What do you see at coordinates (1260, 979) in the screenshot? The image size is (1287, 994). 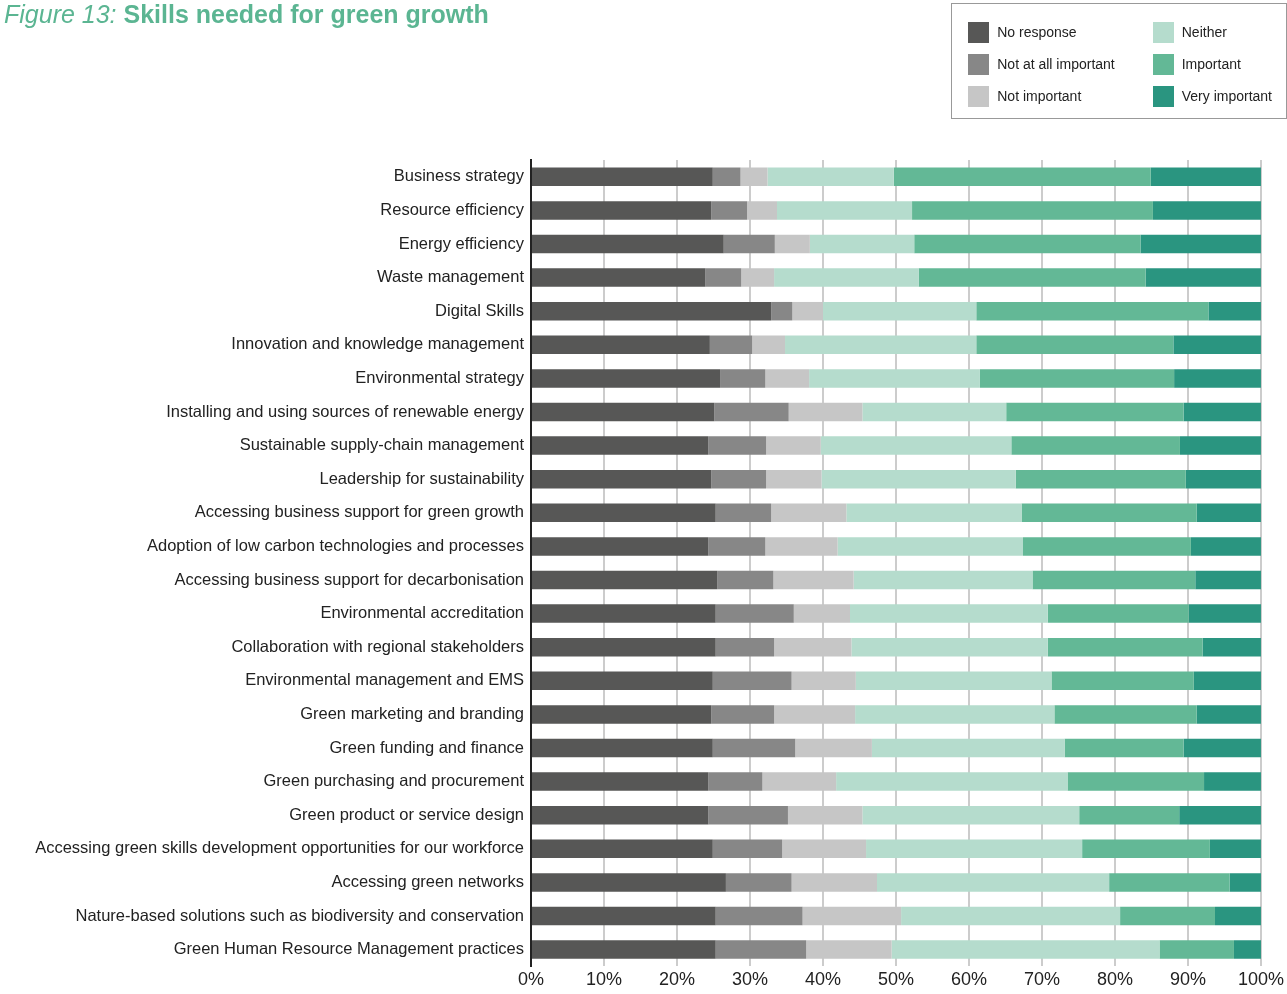 I see `x-tick-label: 100%` at bounding box center [1260, 979].